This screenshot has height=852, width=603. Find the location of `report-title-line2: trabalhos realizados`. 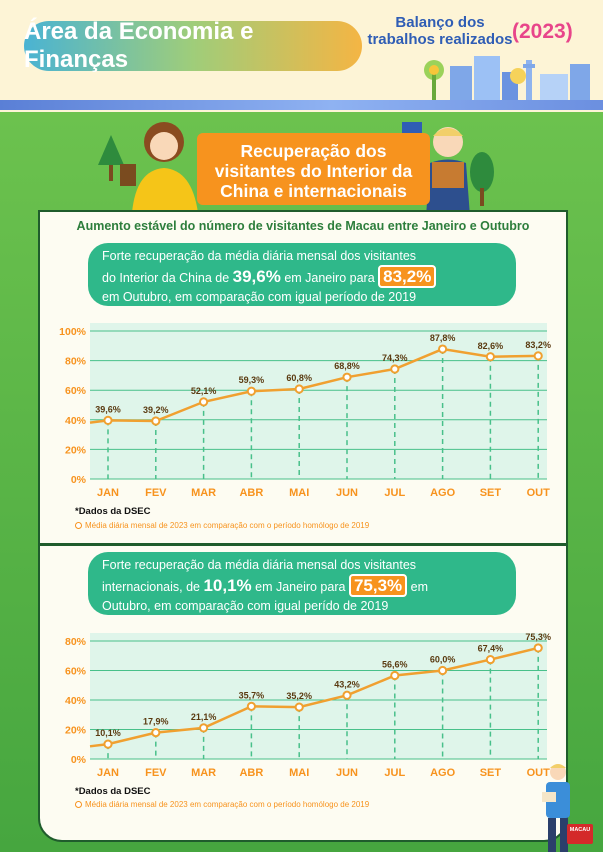

report-title-line2: trabalhos realizados is located at coordinates (440, 39).